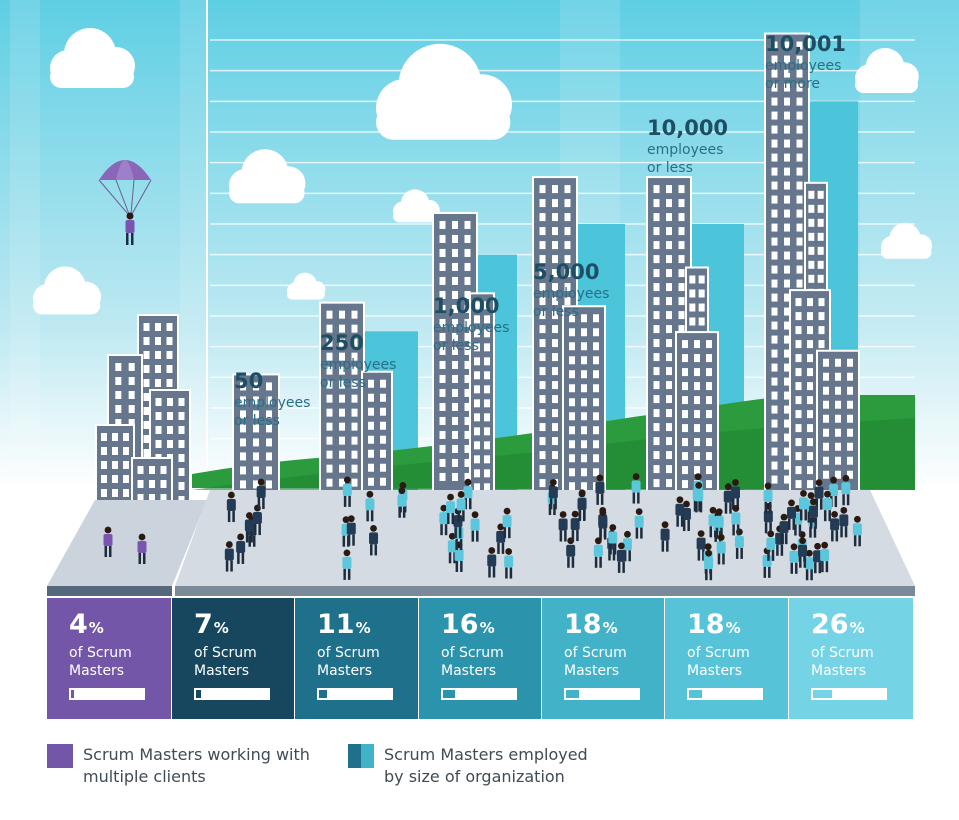  Describe the element at coordinates (109, 591) in the screenshot. I see `ground-edge-left` at that location.